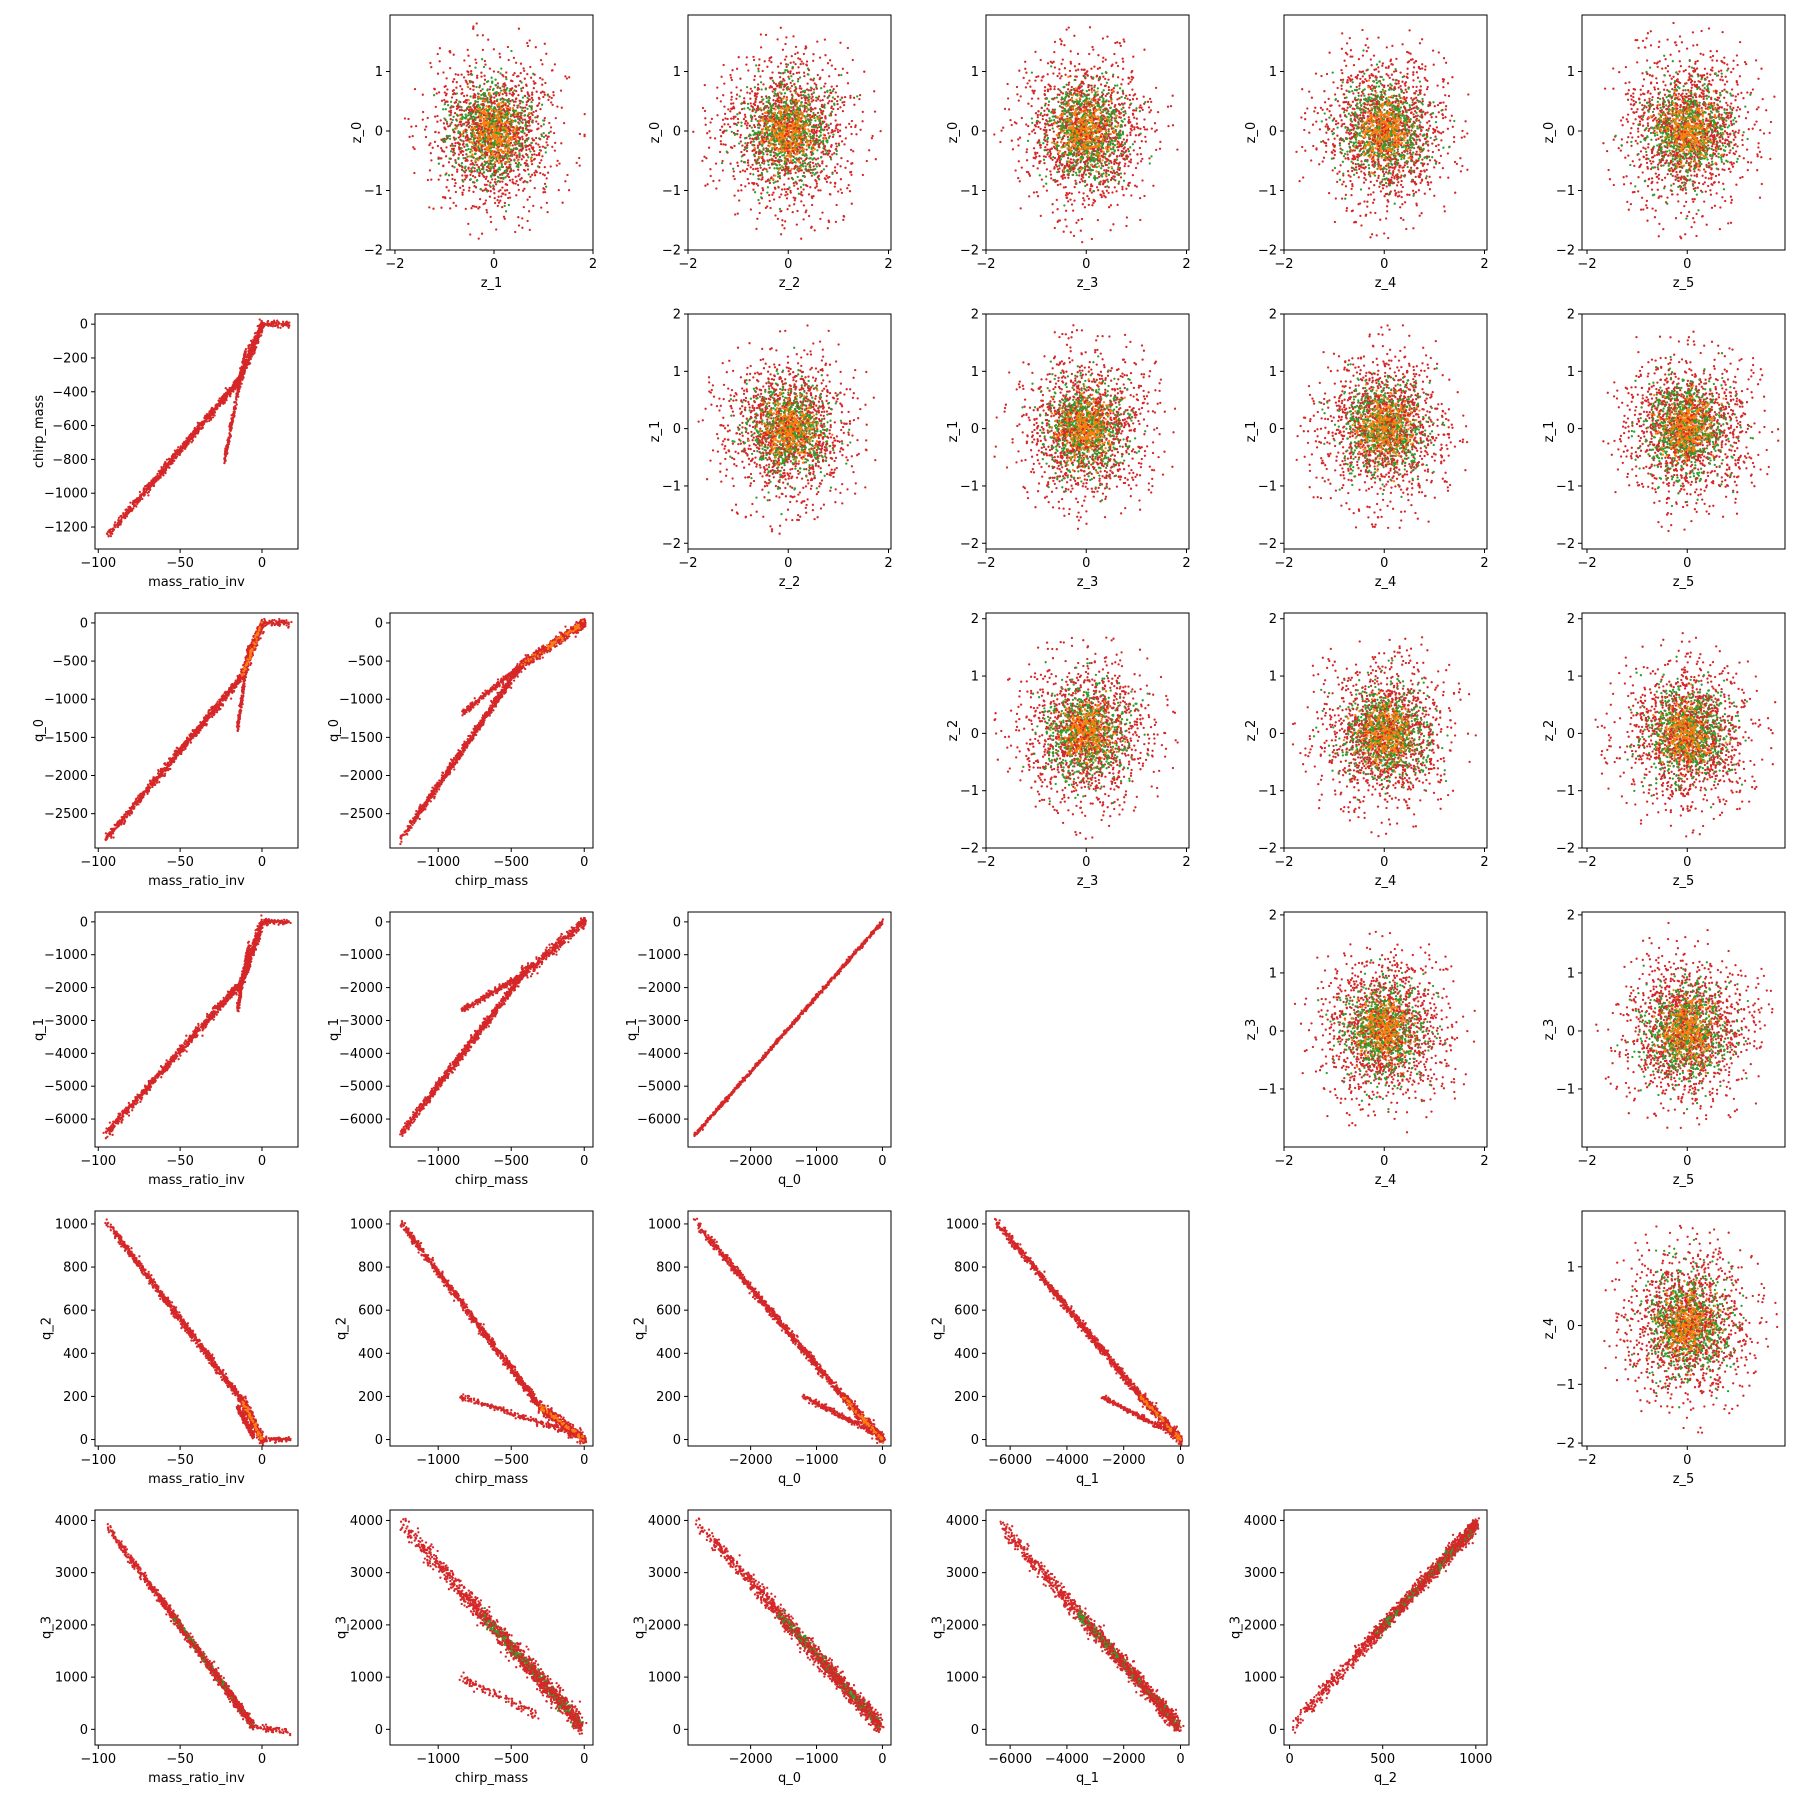  Describe the element at coordinates (687, 264) in the screenshot. I see `x-tick-label: −2` at that location.